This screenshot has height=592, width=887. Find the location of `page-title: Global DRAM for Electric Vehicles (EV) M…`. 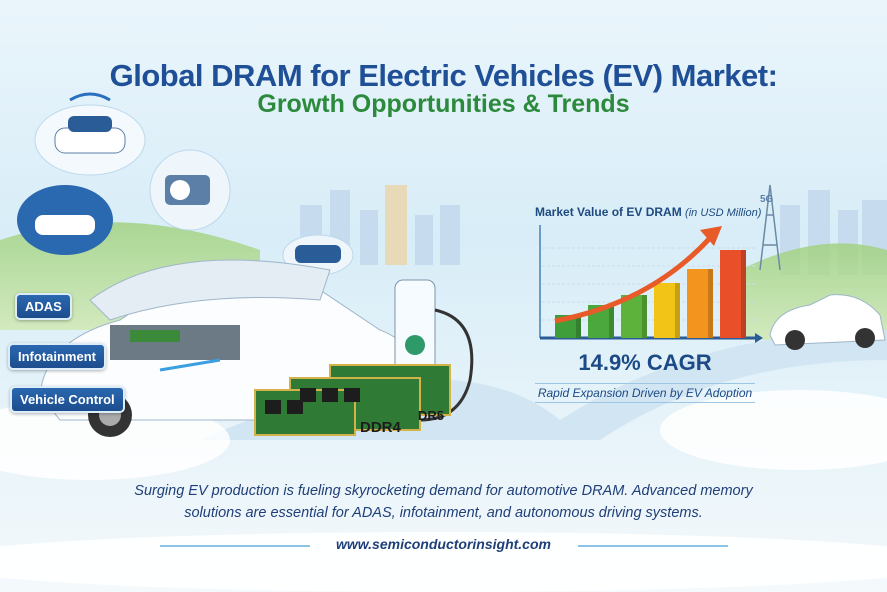

page-title: Global DRAM for Electric Vehicles (EV) M… is located at coordinates (443, 75).